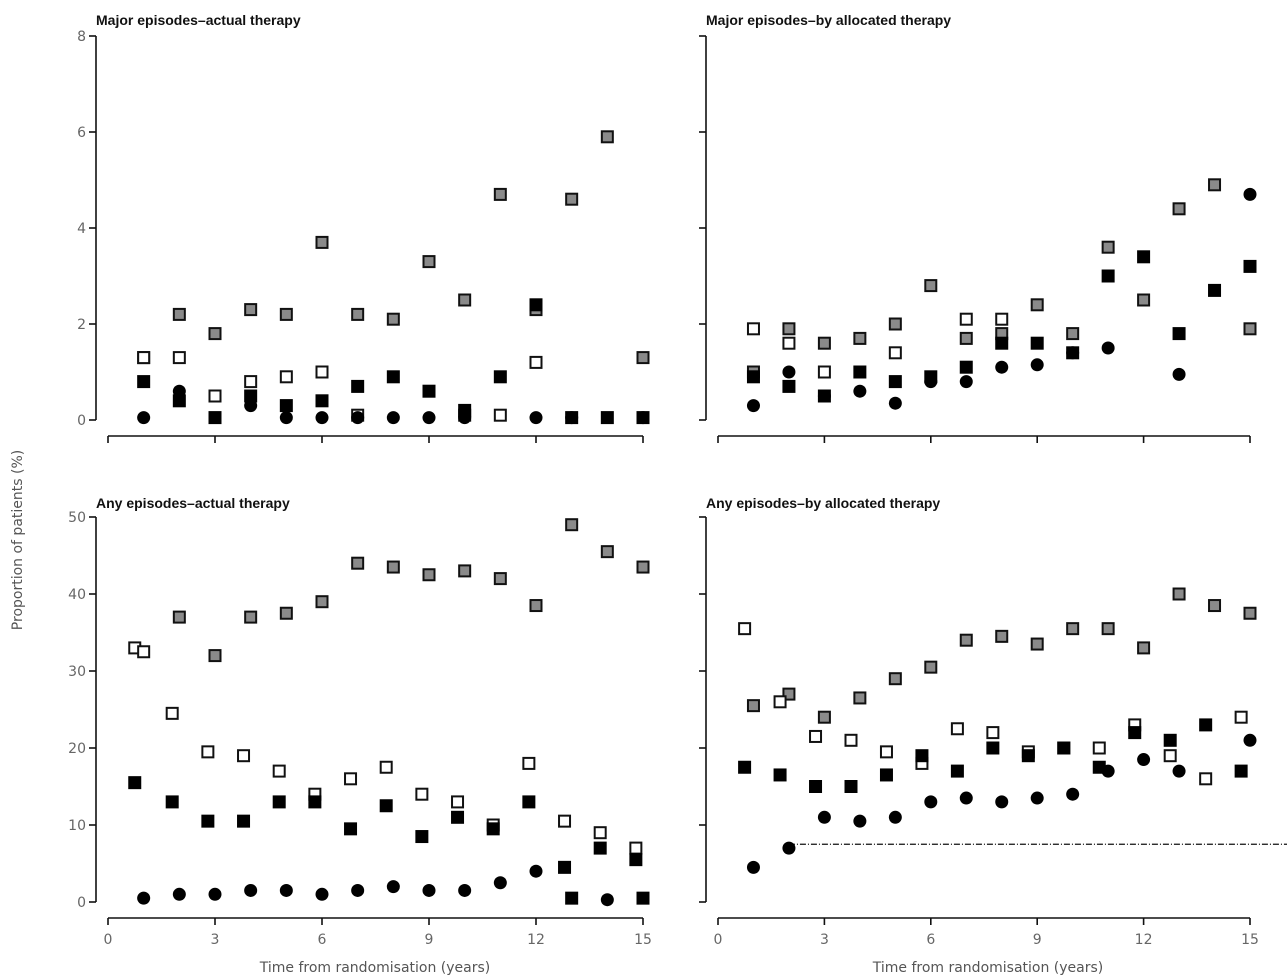 This screenshot has width=1287, height=976. Describe the element at coordinates (823, 503) in the screenshot. I see `panel-title: Any episodes–by allocated therapy` at that location.